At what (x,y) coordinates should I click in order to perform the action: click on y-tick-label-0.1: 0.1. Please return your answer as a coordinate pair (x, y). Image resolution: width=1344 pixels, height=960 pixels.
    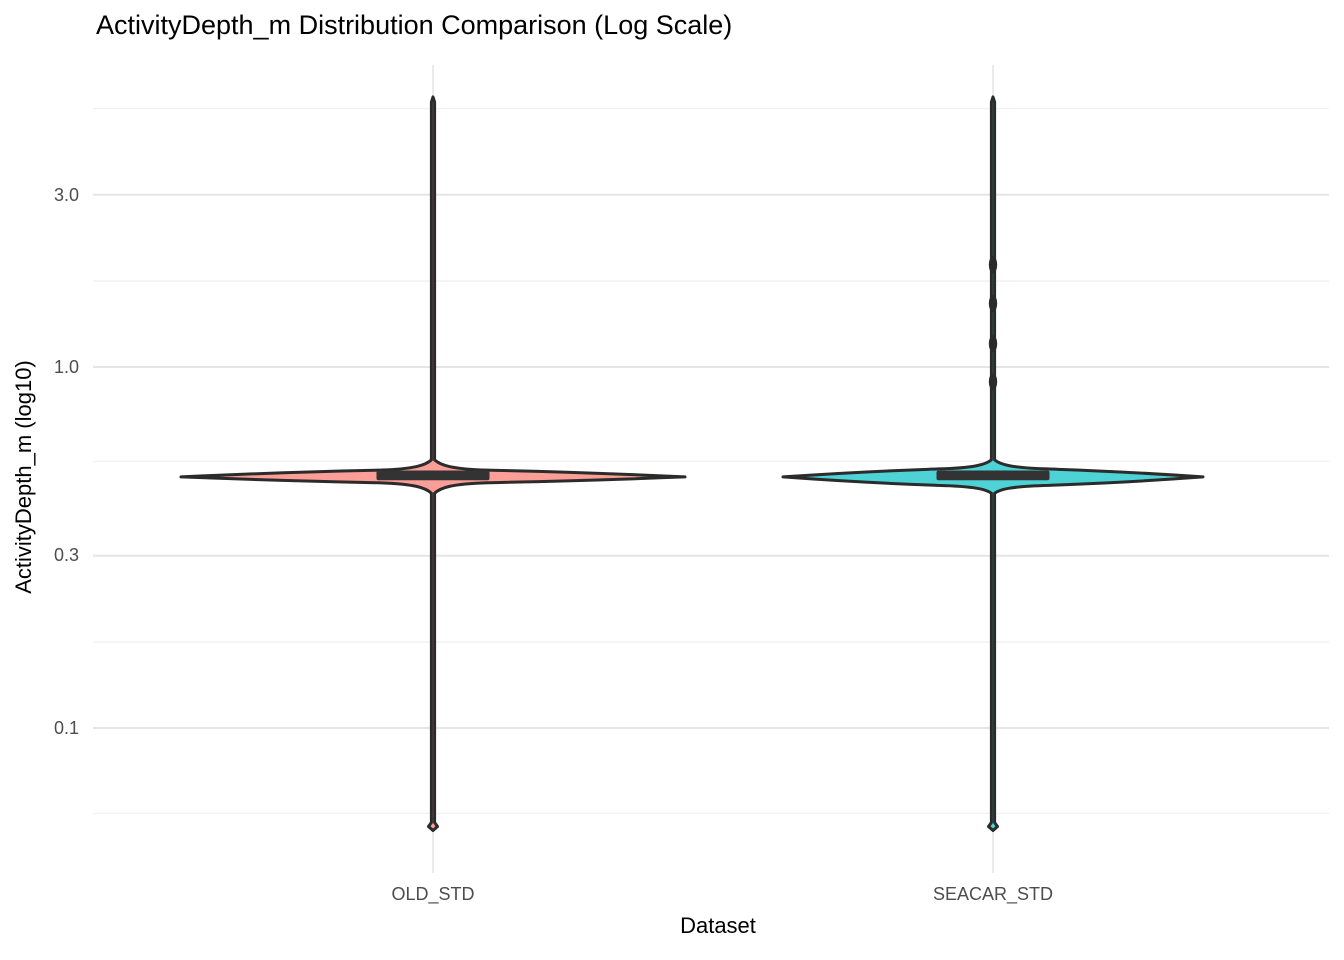
    Looking at the image, I should click on (66, 728).